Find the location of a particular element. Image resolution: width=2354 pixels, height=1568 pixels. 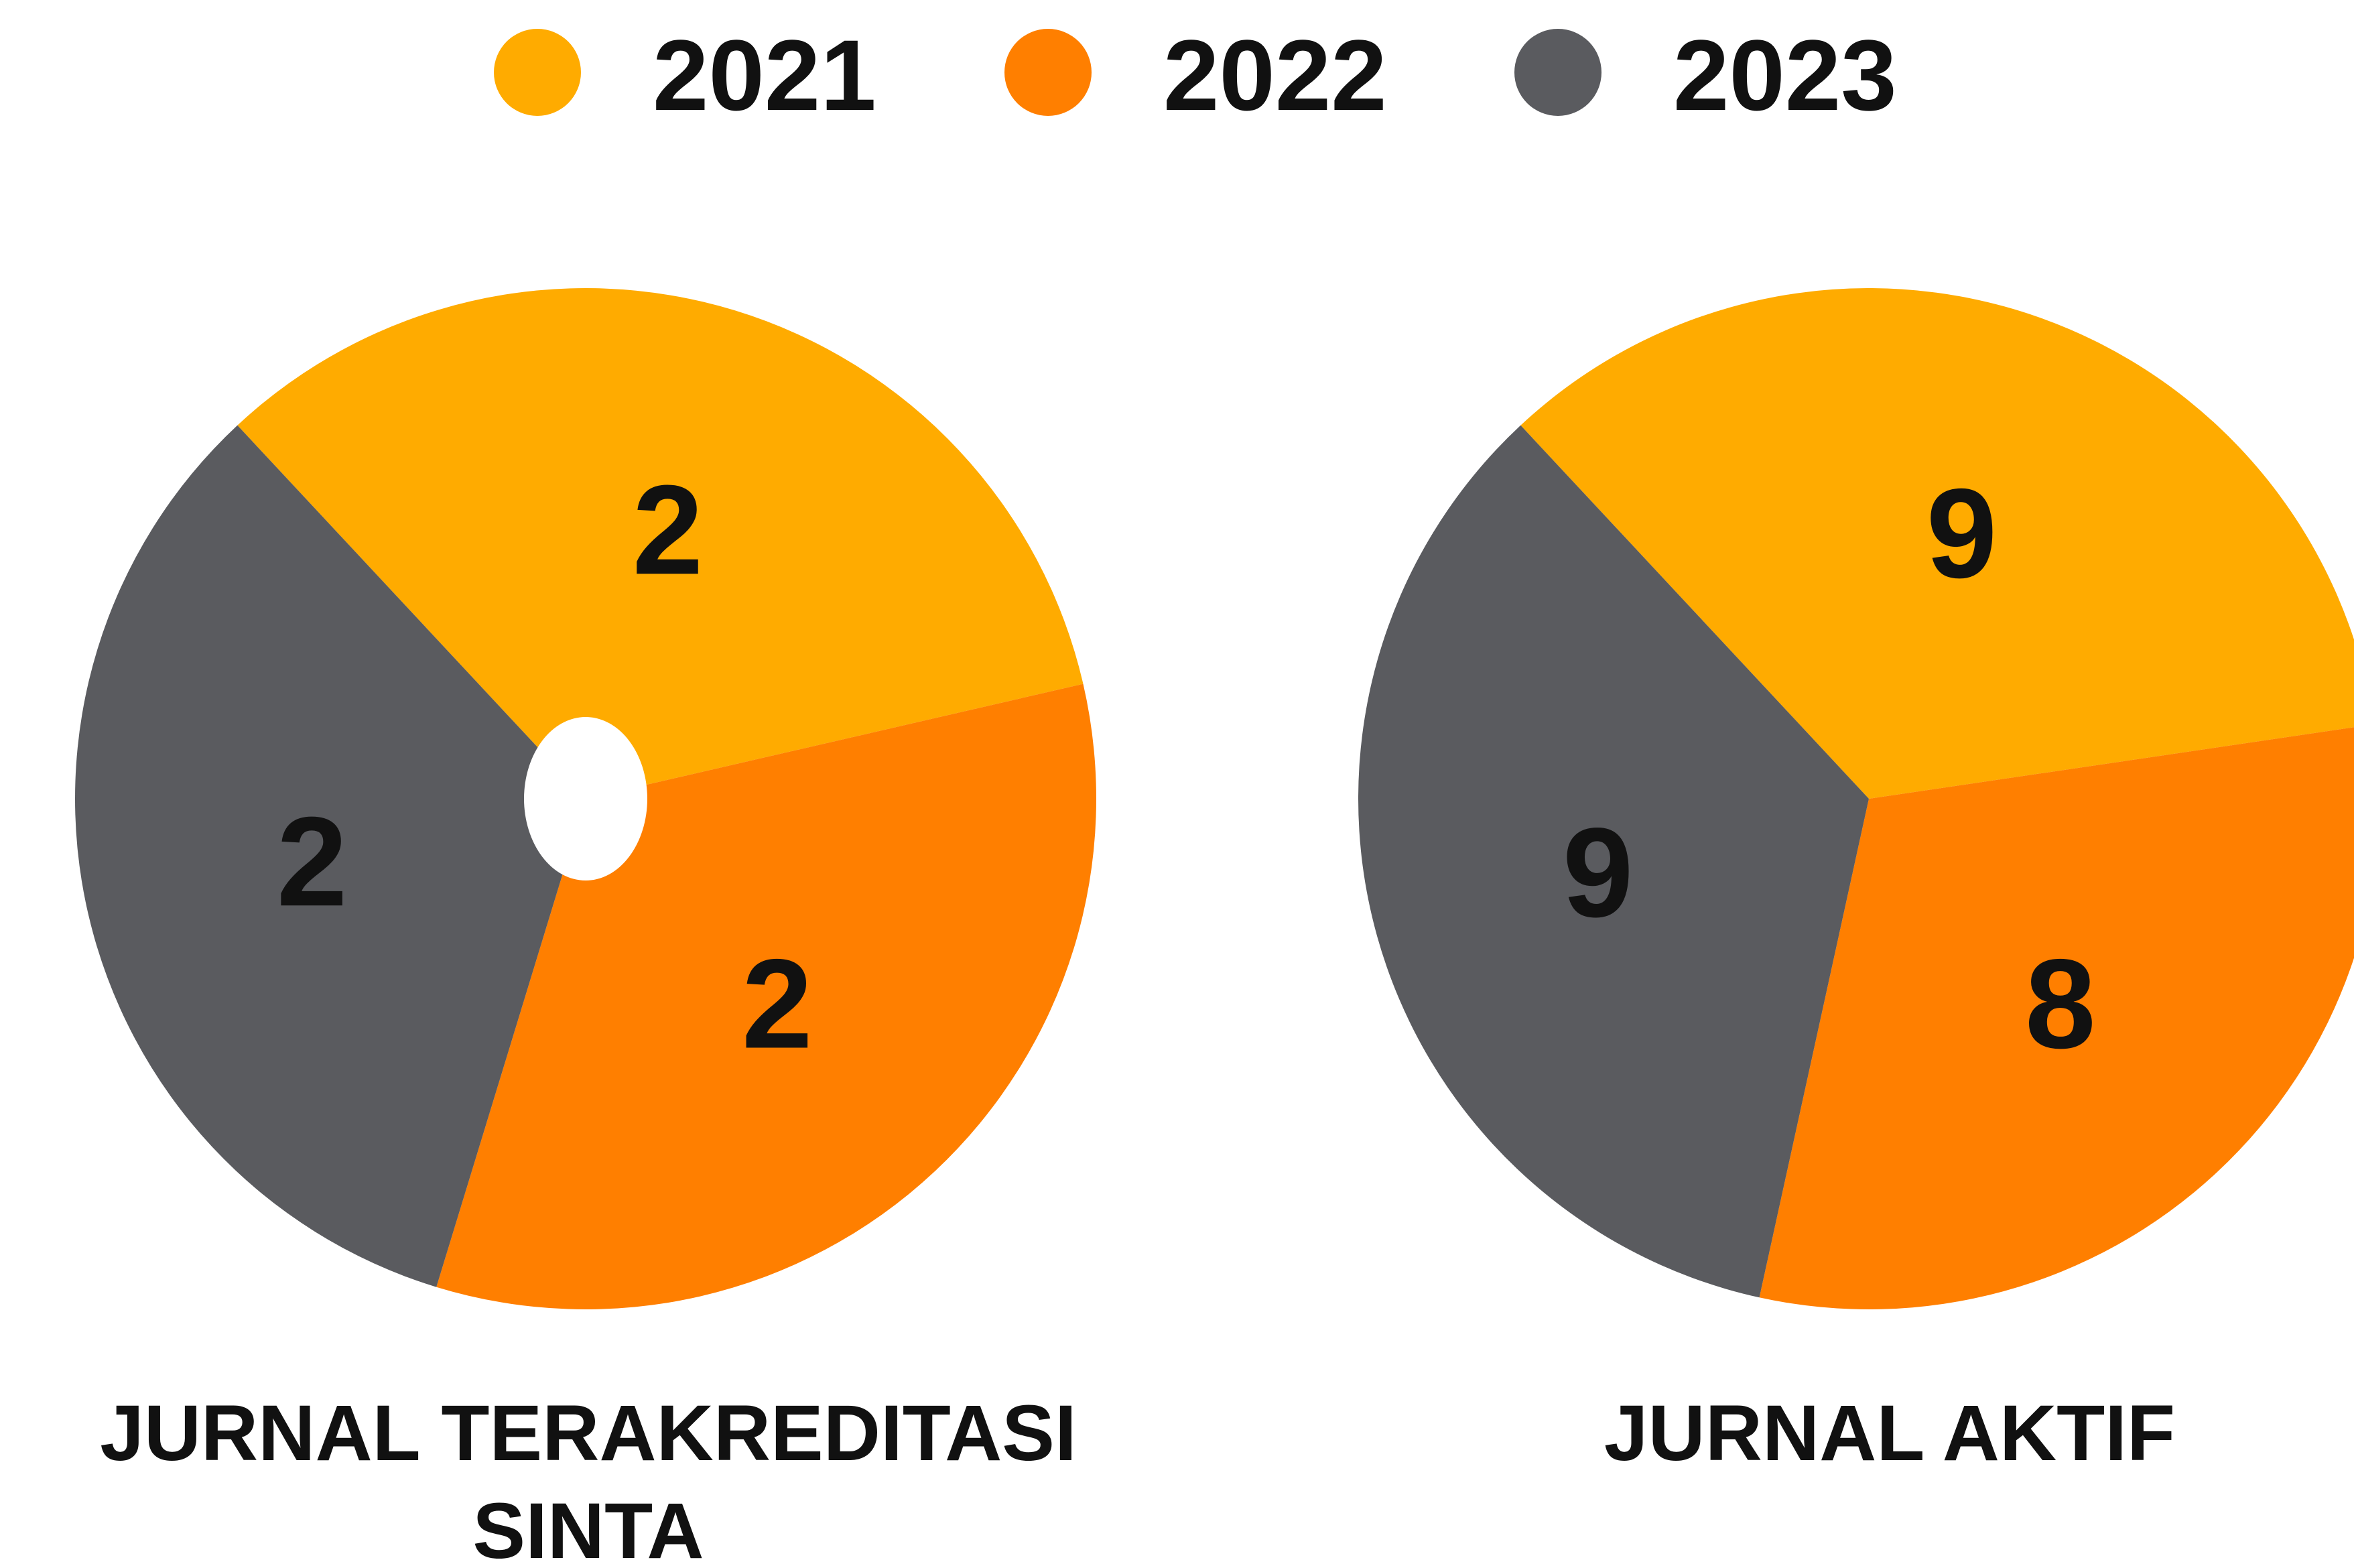

chart-title: JURNAL TERAKREDITASI SINTA is located at coordinates (588, 1478).